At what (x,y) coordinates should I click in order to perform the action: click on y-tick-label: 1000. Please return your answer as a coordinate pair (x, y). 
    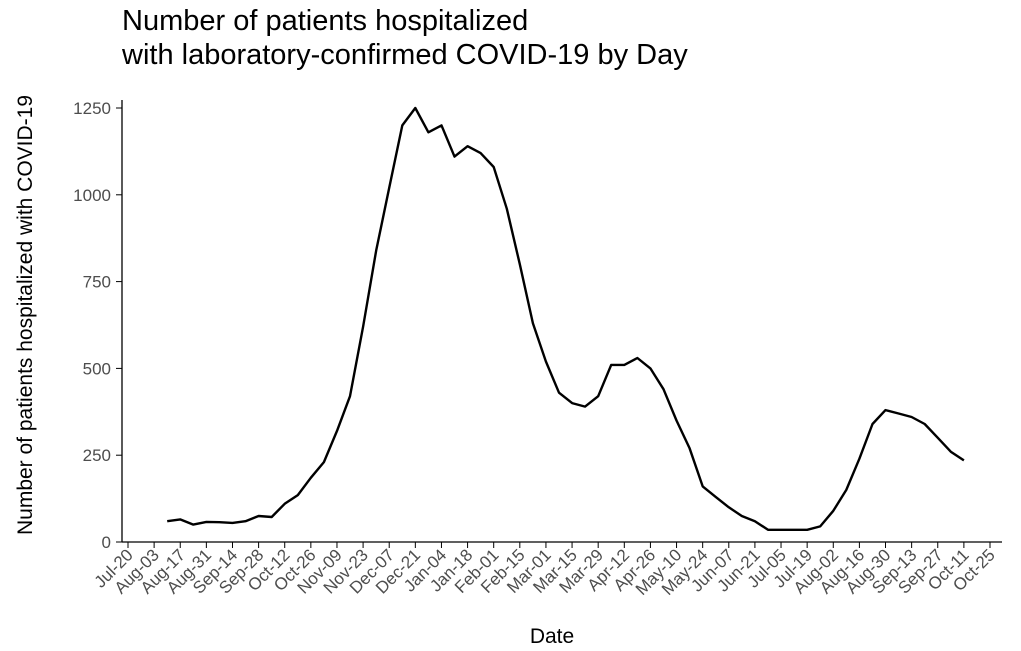
    Looking at the image, I should click on (92, 195).